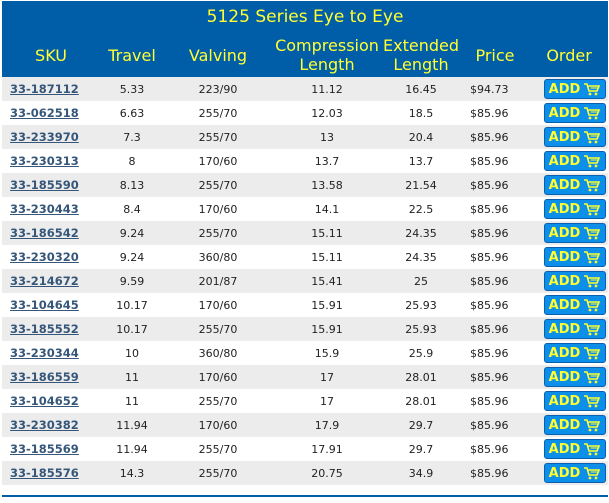  What do you see at coordinates (305, 281) in the screenshot?
I see `table-row: 33-214672 9.59 201/87 15.41 25 $85.96 ADD` at bounding box center [305, 281].